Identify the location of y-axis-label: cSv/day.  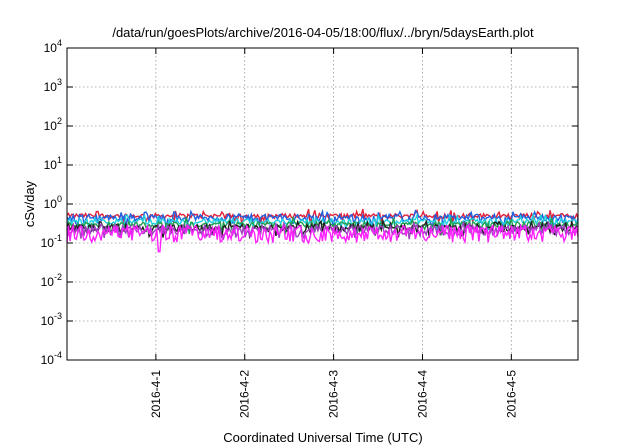
(29, 203).